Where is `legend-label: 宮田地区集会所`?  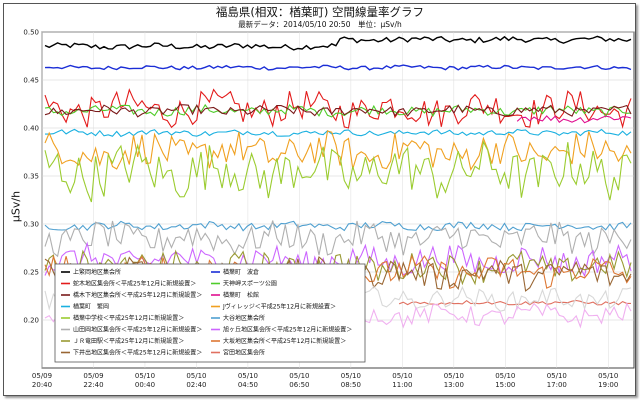 legend-label: 宮田地区集会所 is located at coordinates (244, 353).